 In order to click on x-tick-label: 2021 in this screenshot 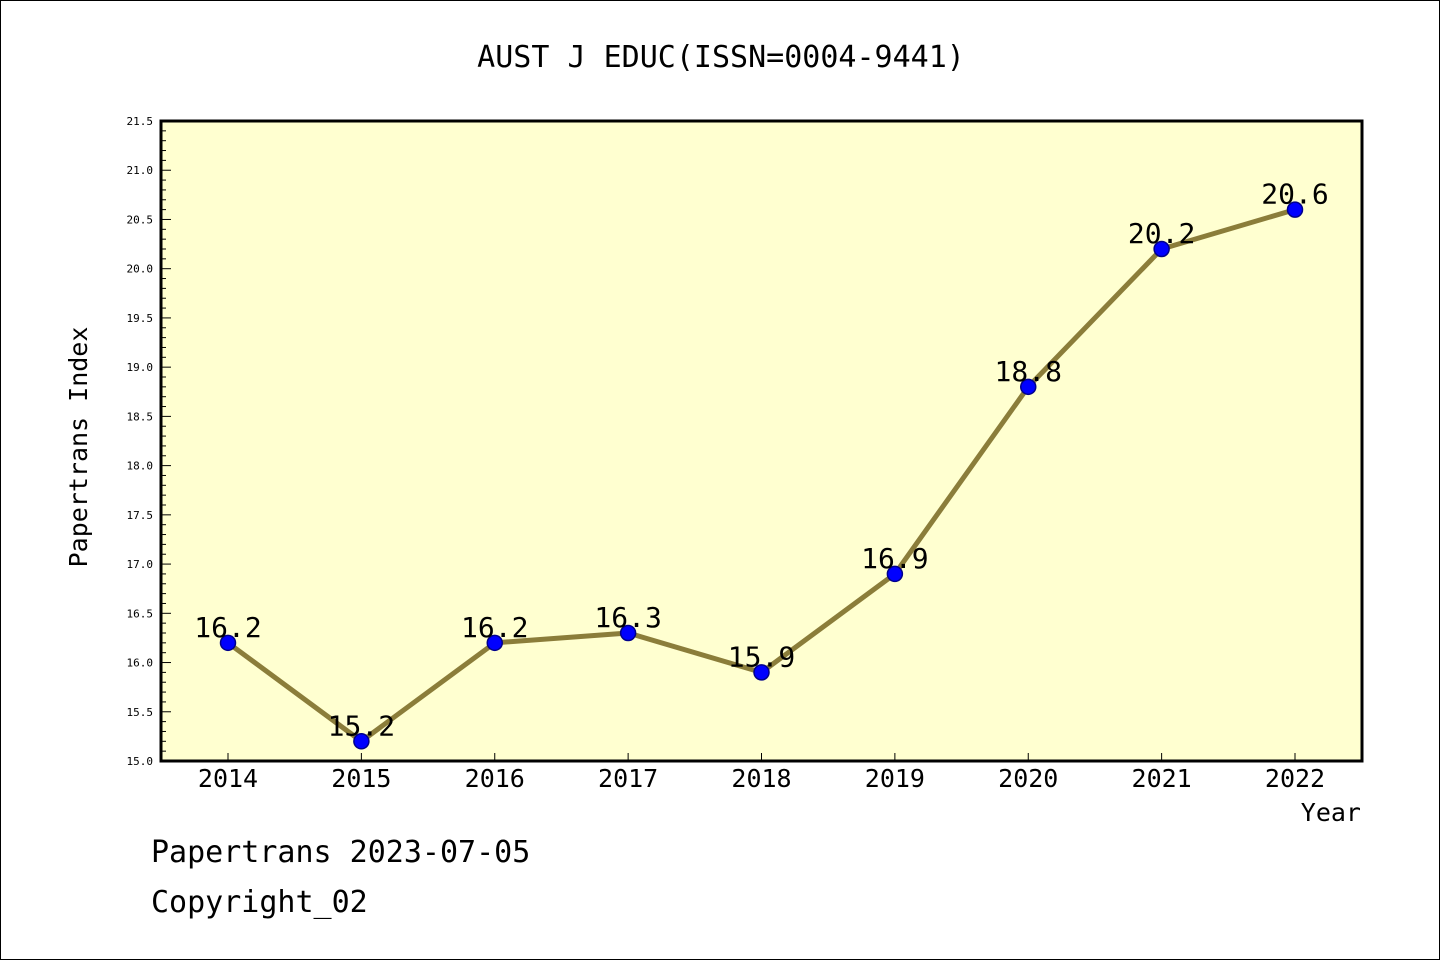, I will do `click(1162, 778)`.